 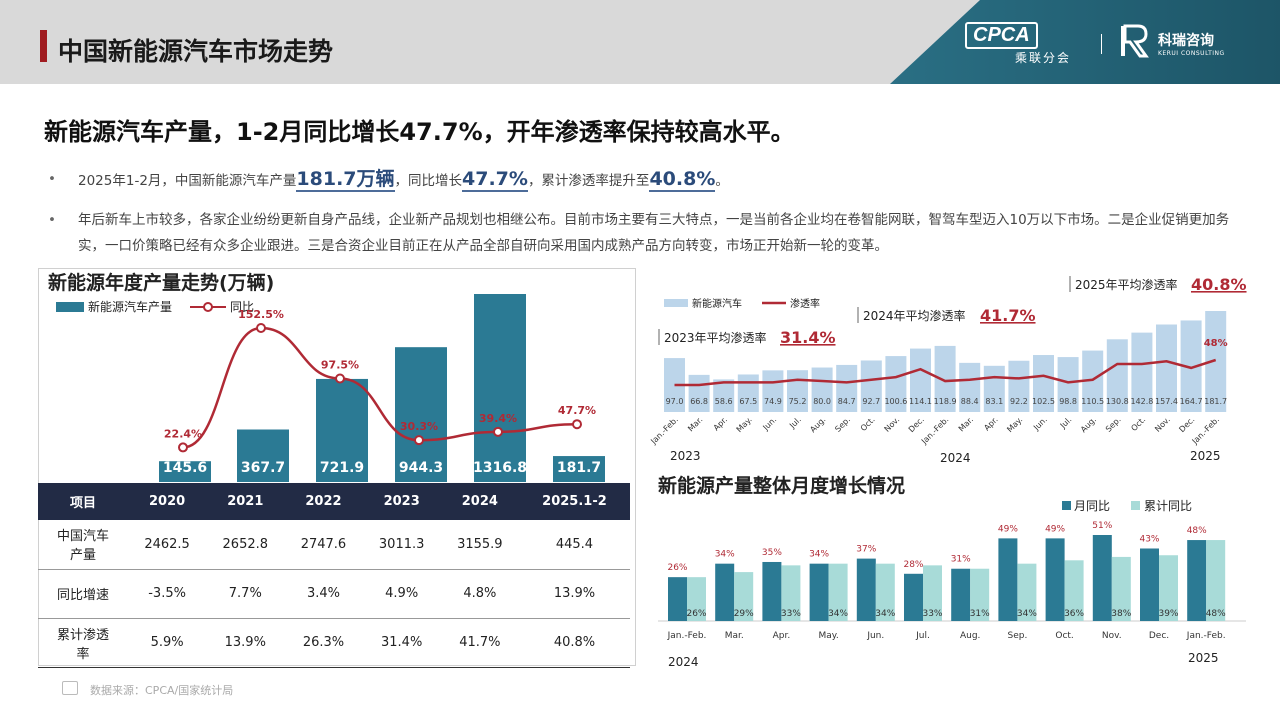 I want to click on yoy-label: 30.3%, so click(x=419, y=426).